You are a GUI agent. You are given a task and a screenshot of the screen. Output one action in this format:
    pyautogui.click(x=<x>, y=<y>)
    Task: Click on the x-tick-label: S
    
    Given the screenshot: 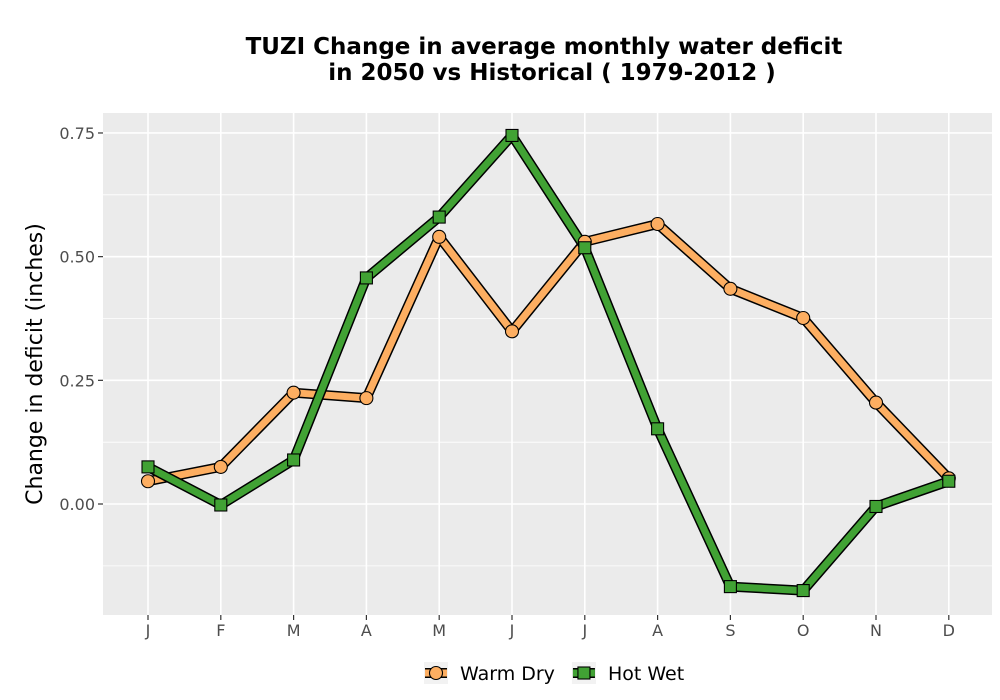 What is the action you would take?
    pyautogui.click(x=730, y=630)
    